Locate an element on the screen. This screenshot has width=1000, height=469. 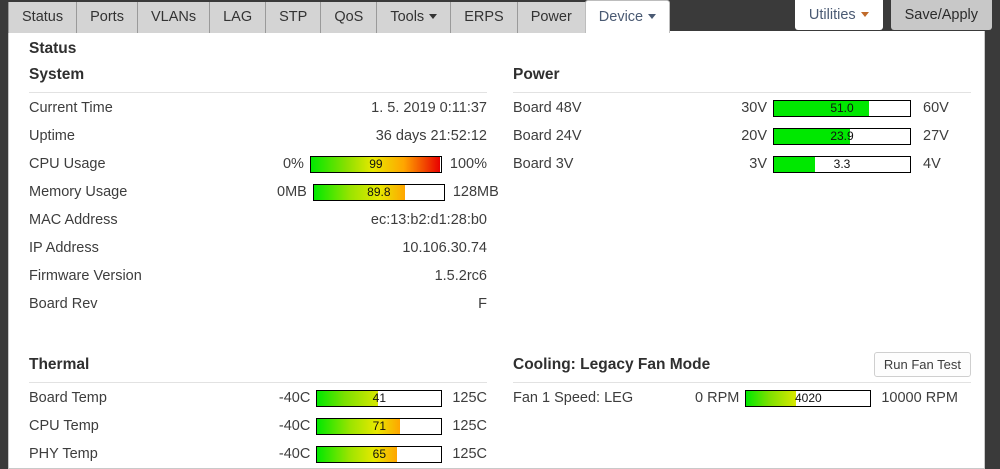
tab-label: Device is located at coordinates (621, 17).